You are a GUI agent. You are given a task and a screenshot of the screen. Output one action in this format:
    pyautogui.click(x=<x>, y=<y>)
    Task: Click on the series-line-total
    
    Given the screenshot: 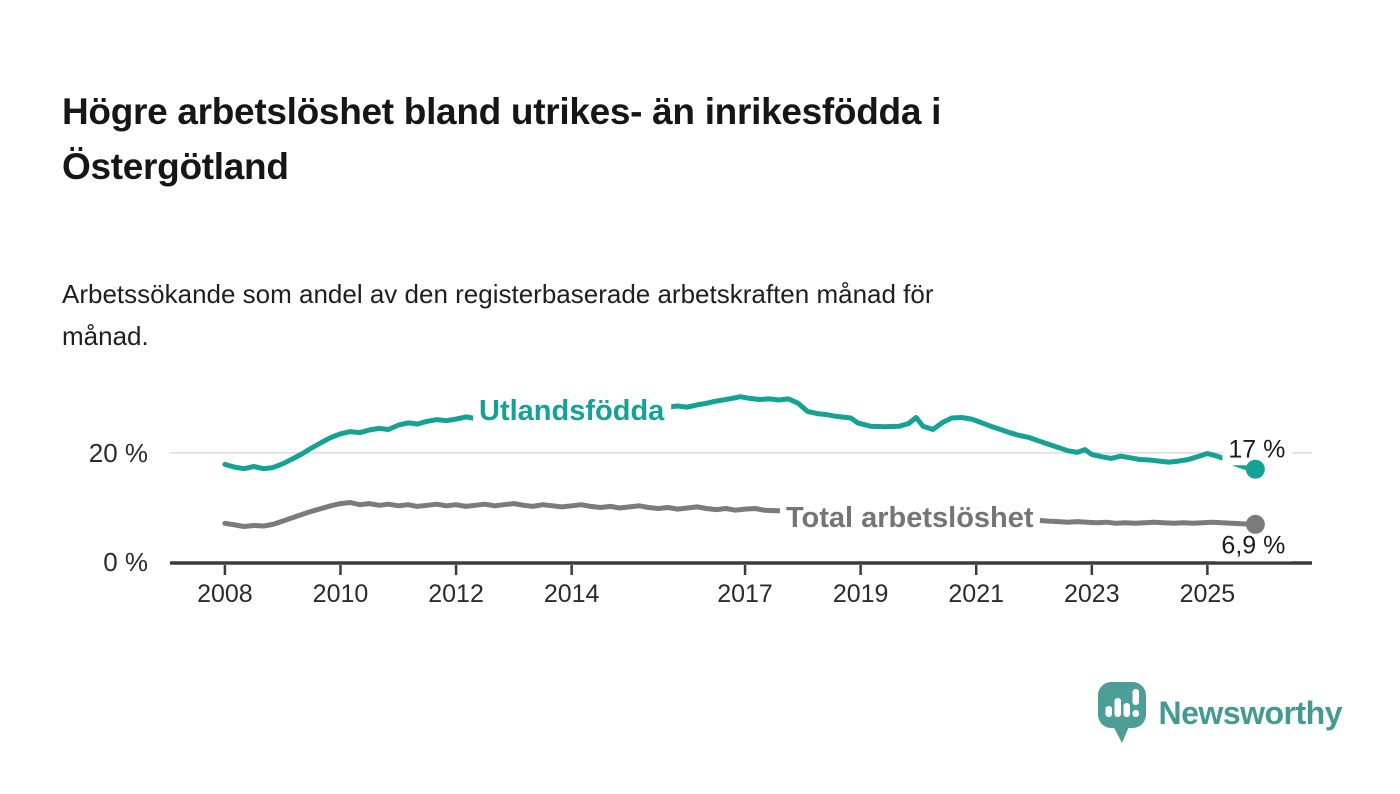 What is the action you would take?
    pyautogui.click(x=740, y=514)
    